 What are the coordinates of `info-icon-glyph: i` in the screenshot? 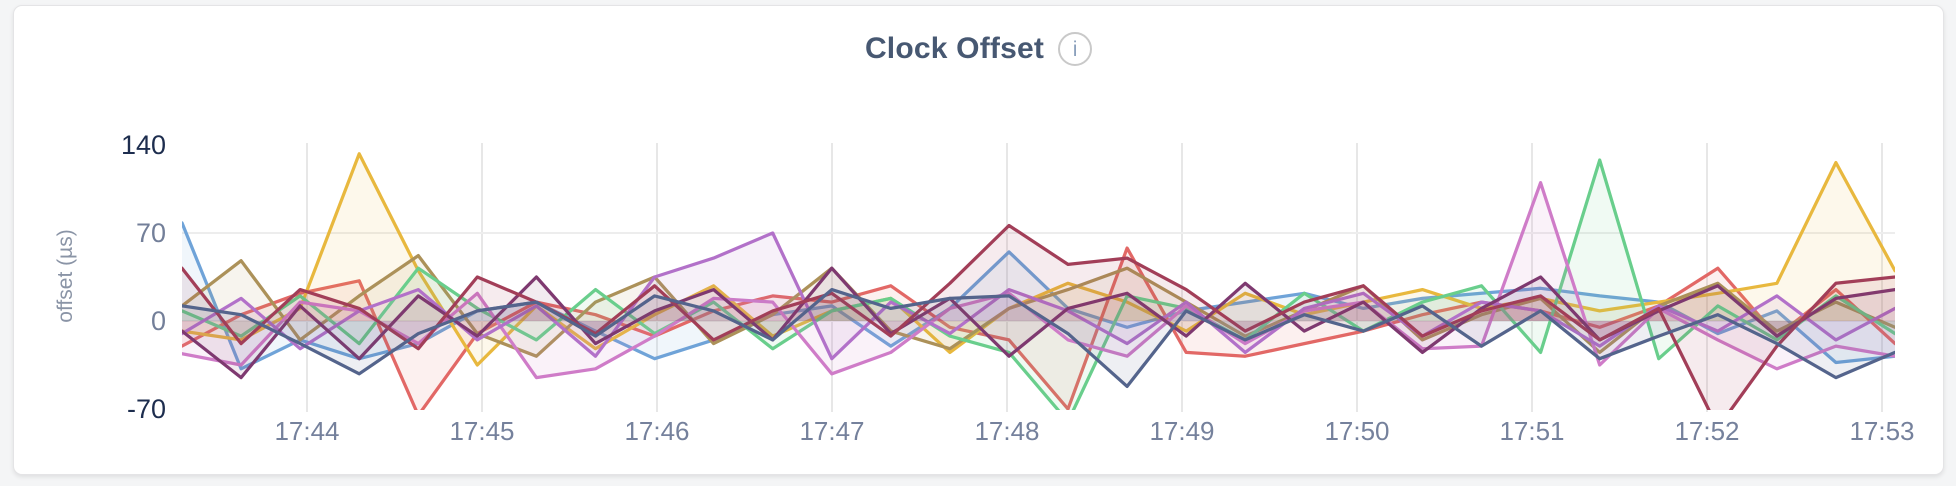 It's located at (1075, 49).